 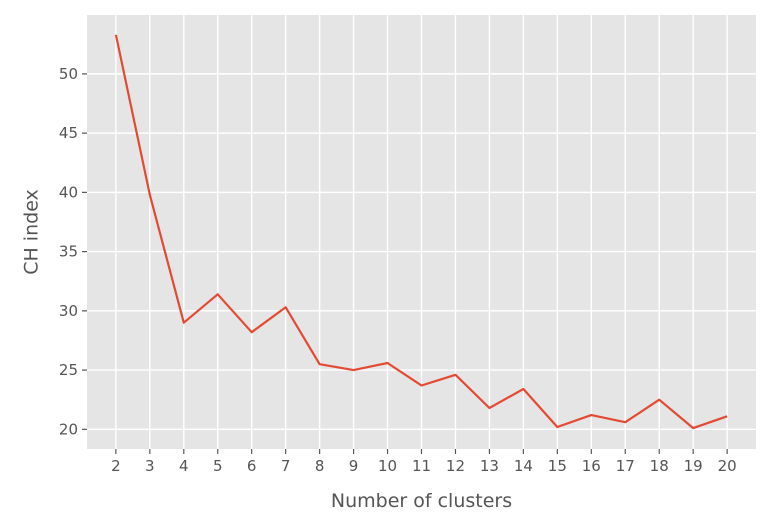 What do you see at coordinates (523, 466) in the screenshot?
I see `x-tick-label: 14` at bounding box center [523, 466].